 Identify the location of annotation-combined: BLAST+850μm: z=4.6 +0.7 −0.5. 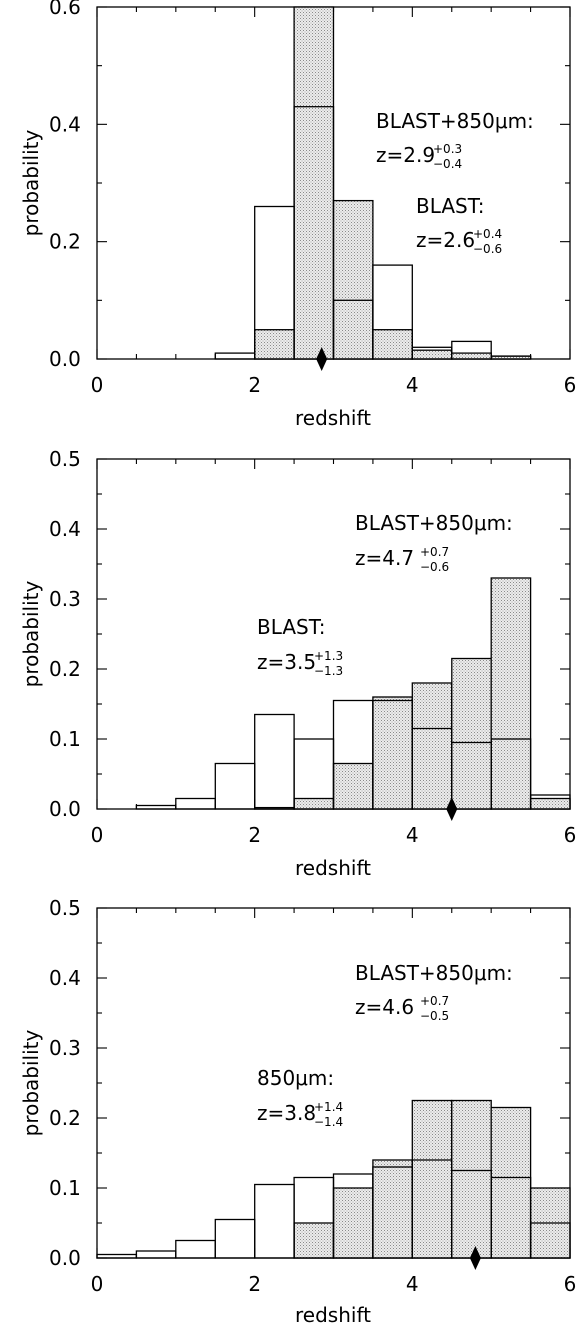
(434, 992).